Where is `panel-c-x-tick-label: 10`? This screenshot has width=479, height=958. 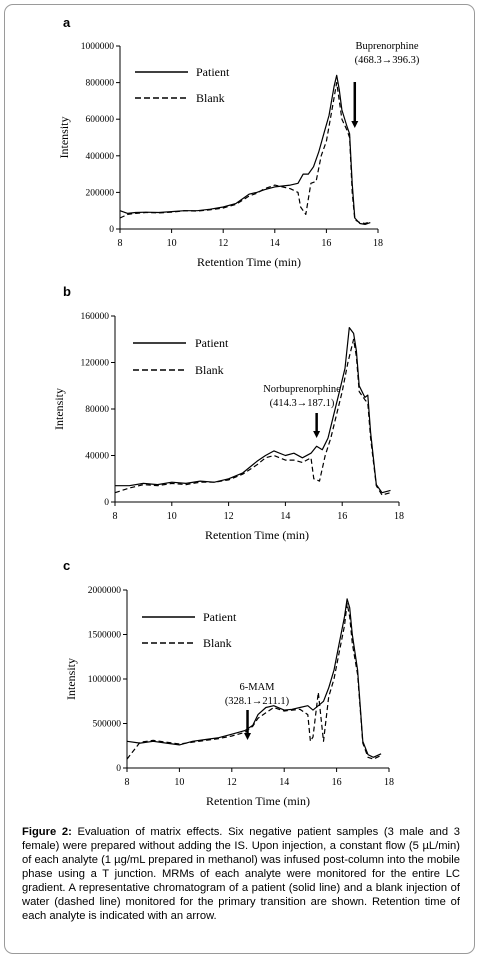 panel-c-x-tick-label: 10 is located at coordinates (179, 782).